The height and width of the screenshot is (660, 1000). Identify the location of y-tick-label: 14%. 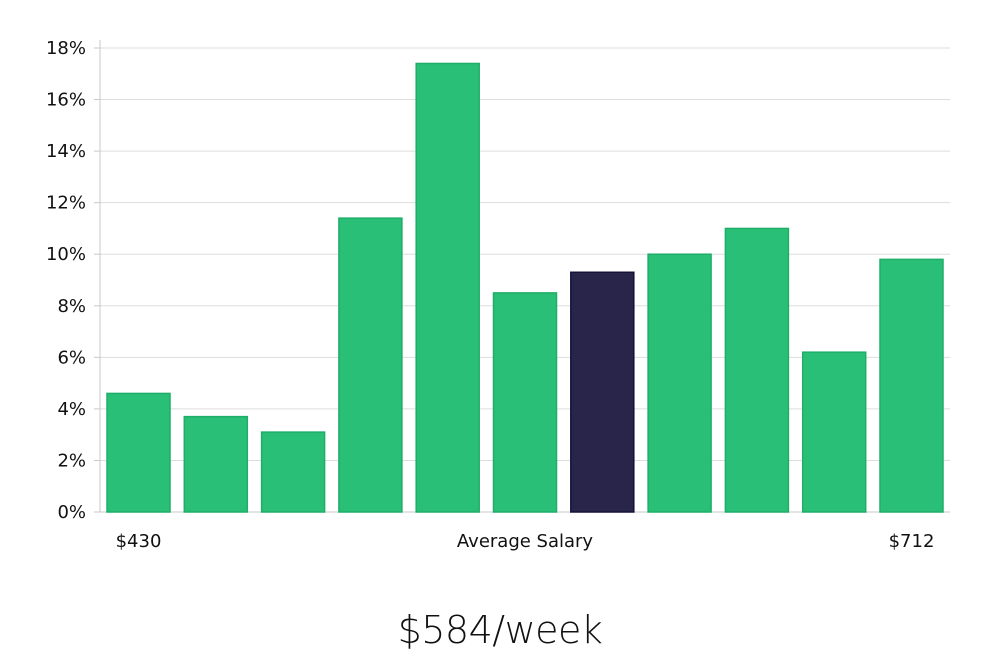
(66, 151).